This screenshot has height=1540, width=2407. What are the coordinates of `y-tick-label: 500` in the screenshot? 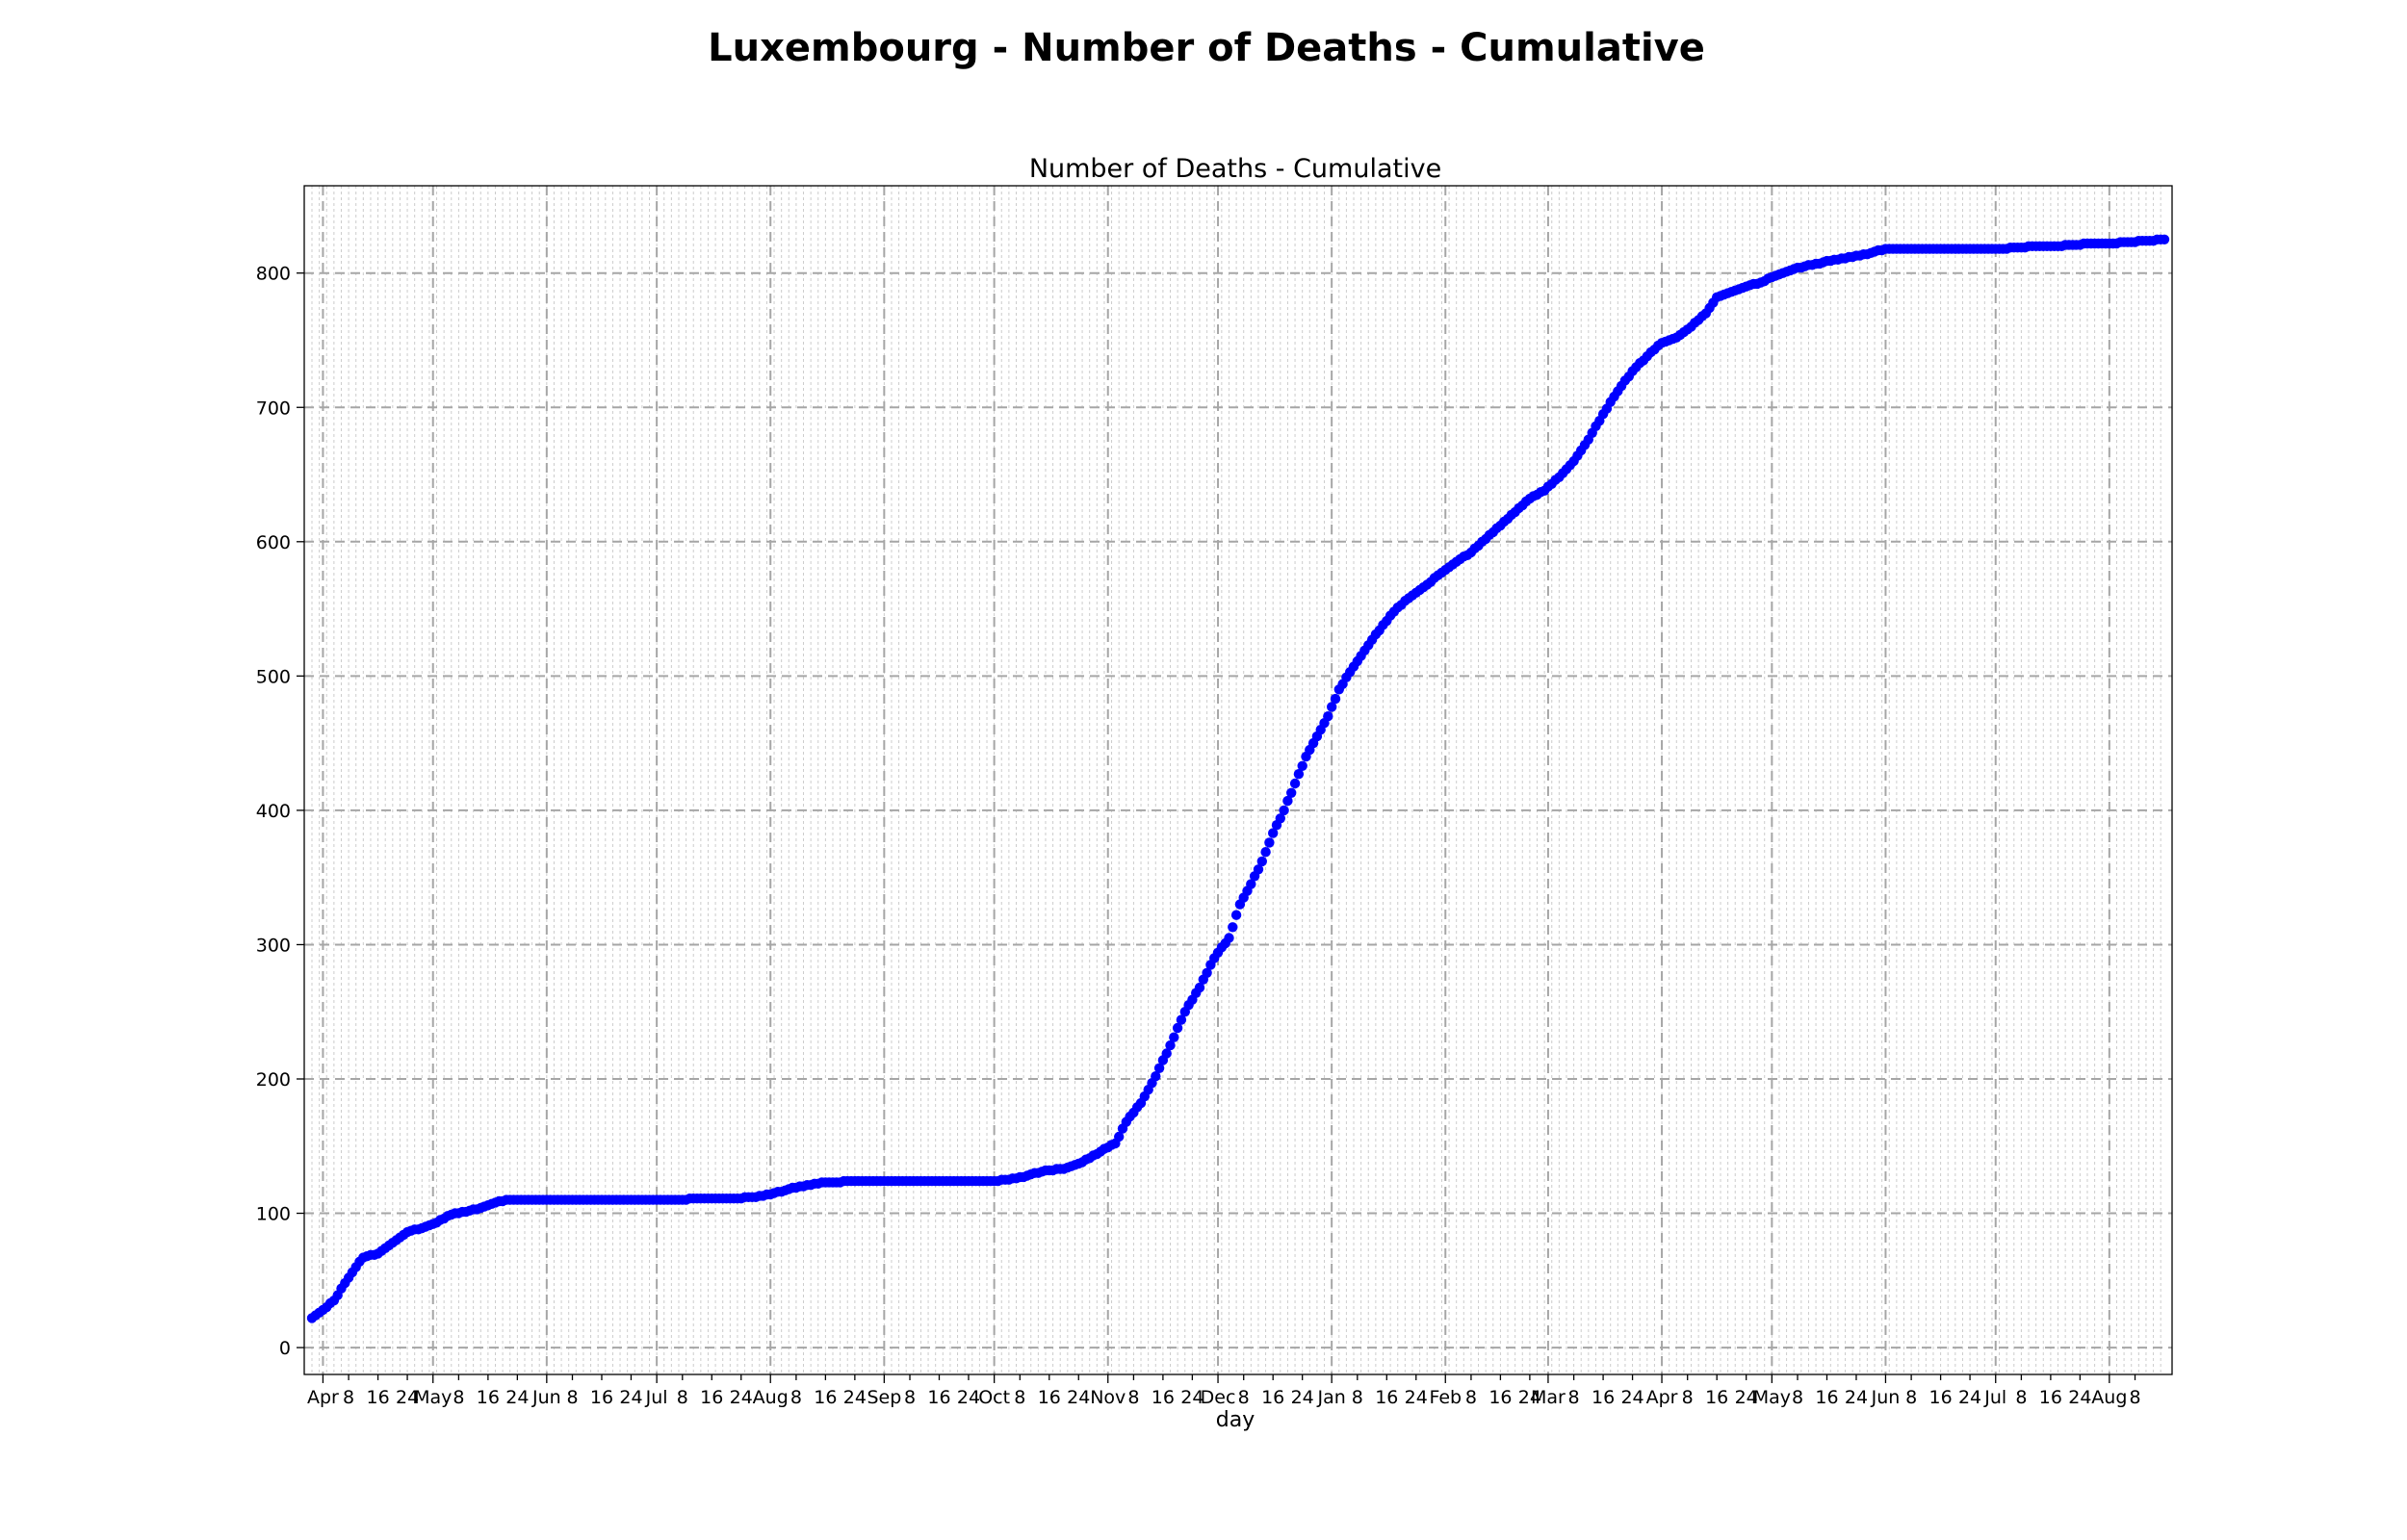 It's located at (273, 676).